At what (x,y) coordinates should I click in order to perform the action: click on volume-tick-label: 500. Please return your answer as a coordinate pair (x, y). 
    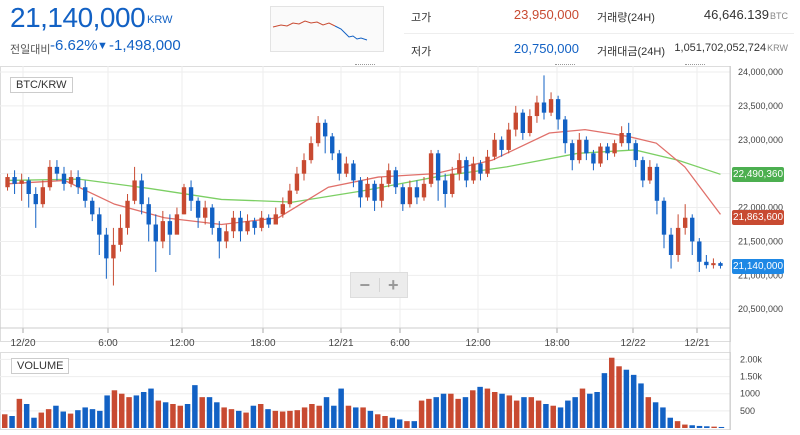
    Looking at the image, I should click on (747, 411).